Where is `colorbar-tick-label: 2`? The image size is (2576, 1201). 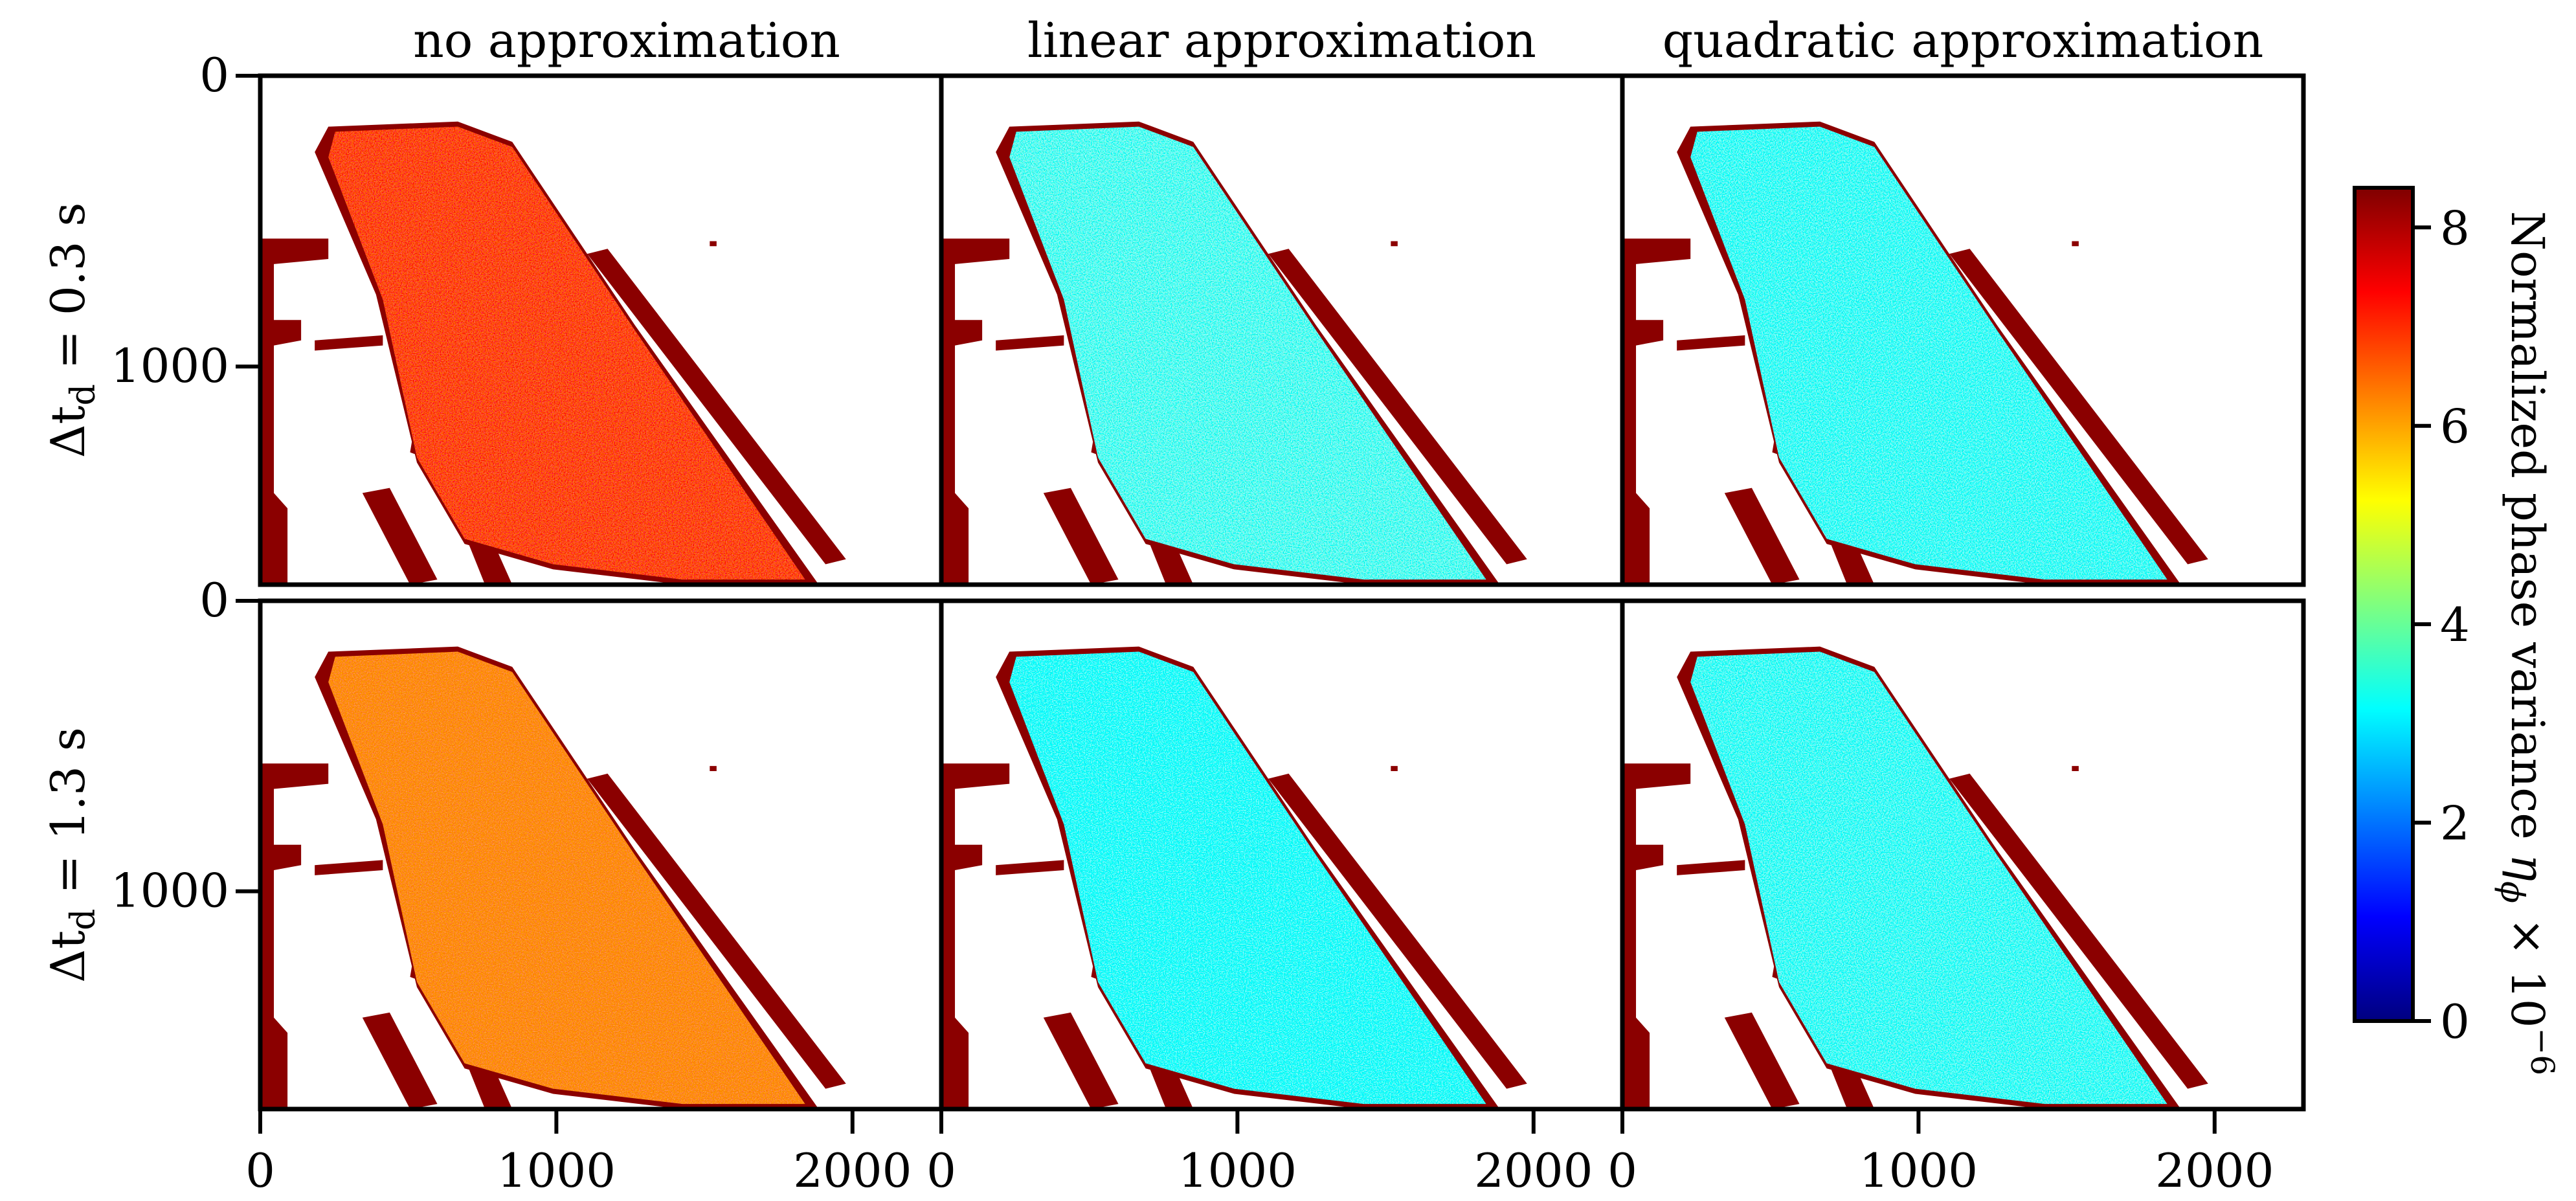 colorbar-tick-label: 2 is located at coordinates (2455, 823).